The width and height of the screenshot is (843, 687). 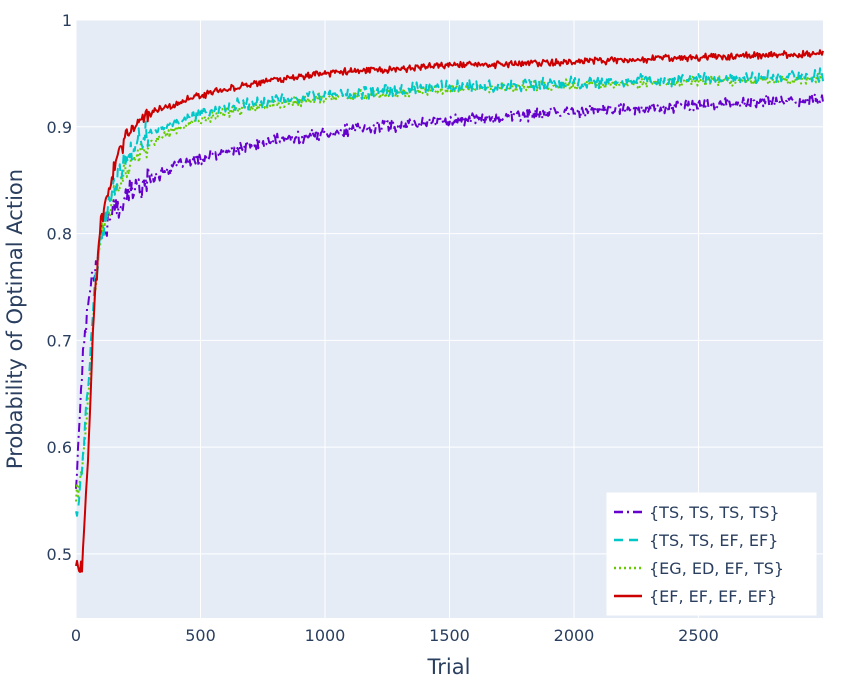 What do you see at coordinates (76, 635) in the screenshot?
I see `x-tick-label: 0` at bounding box center [76, 635].